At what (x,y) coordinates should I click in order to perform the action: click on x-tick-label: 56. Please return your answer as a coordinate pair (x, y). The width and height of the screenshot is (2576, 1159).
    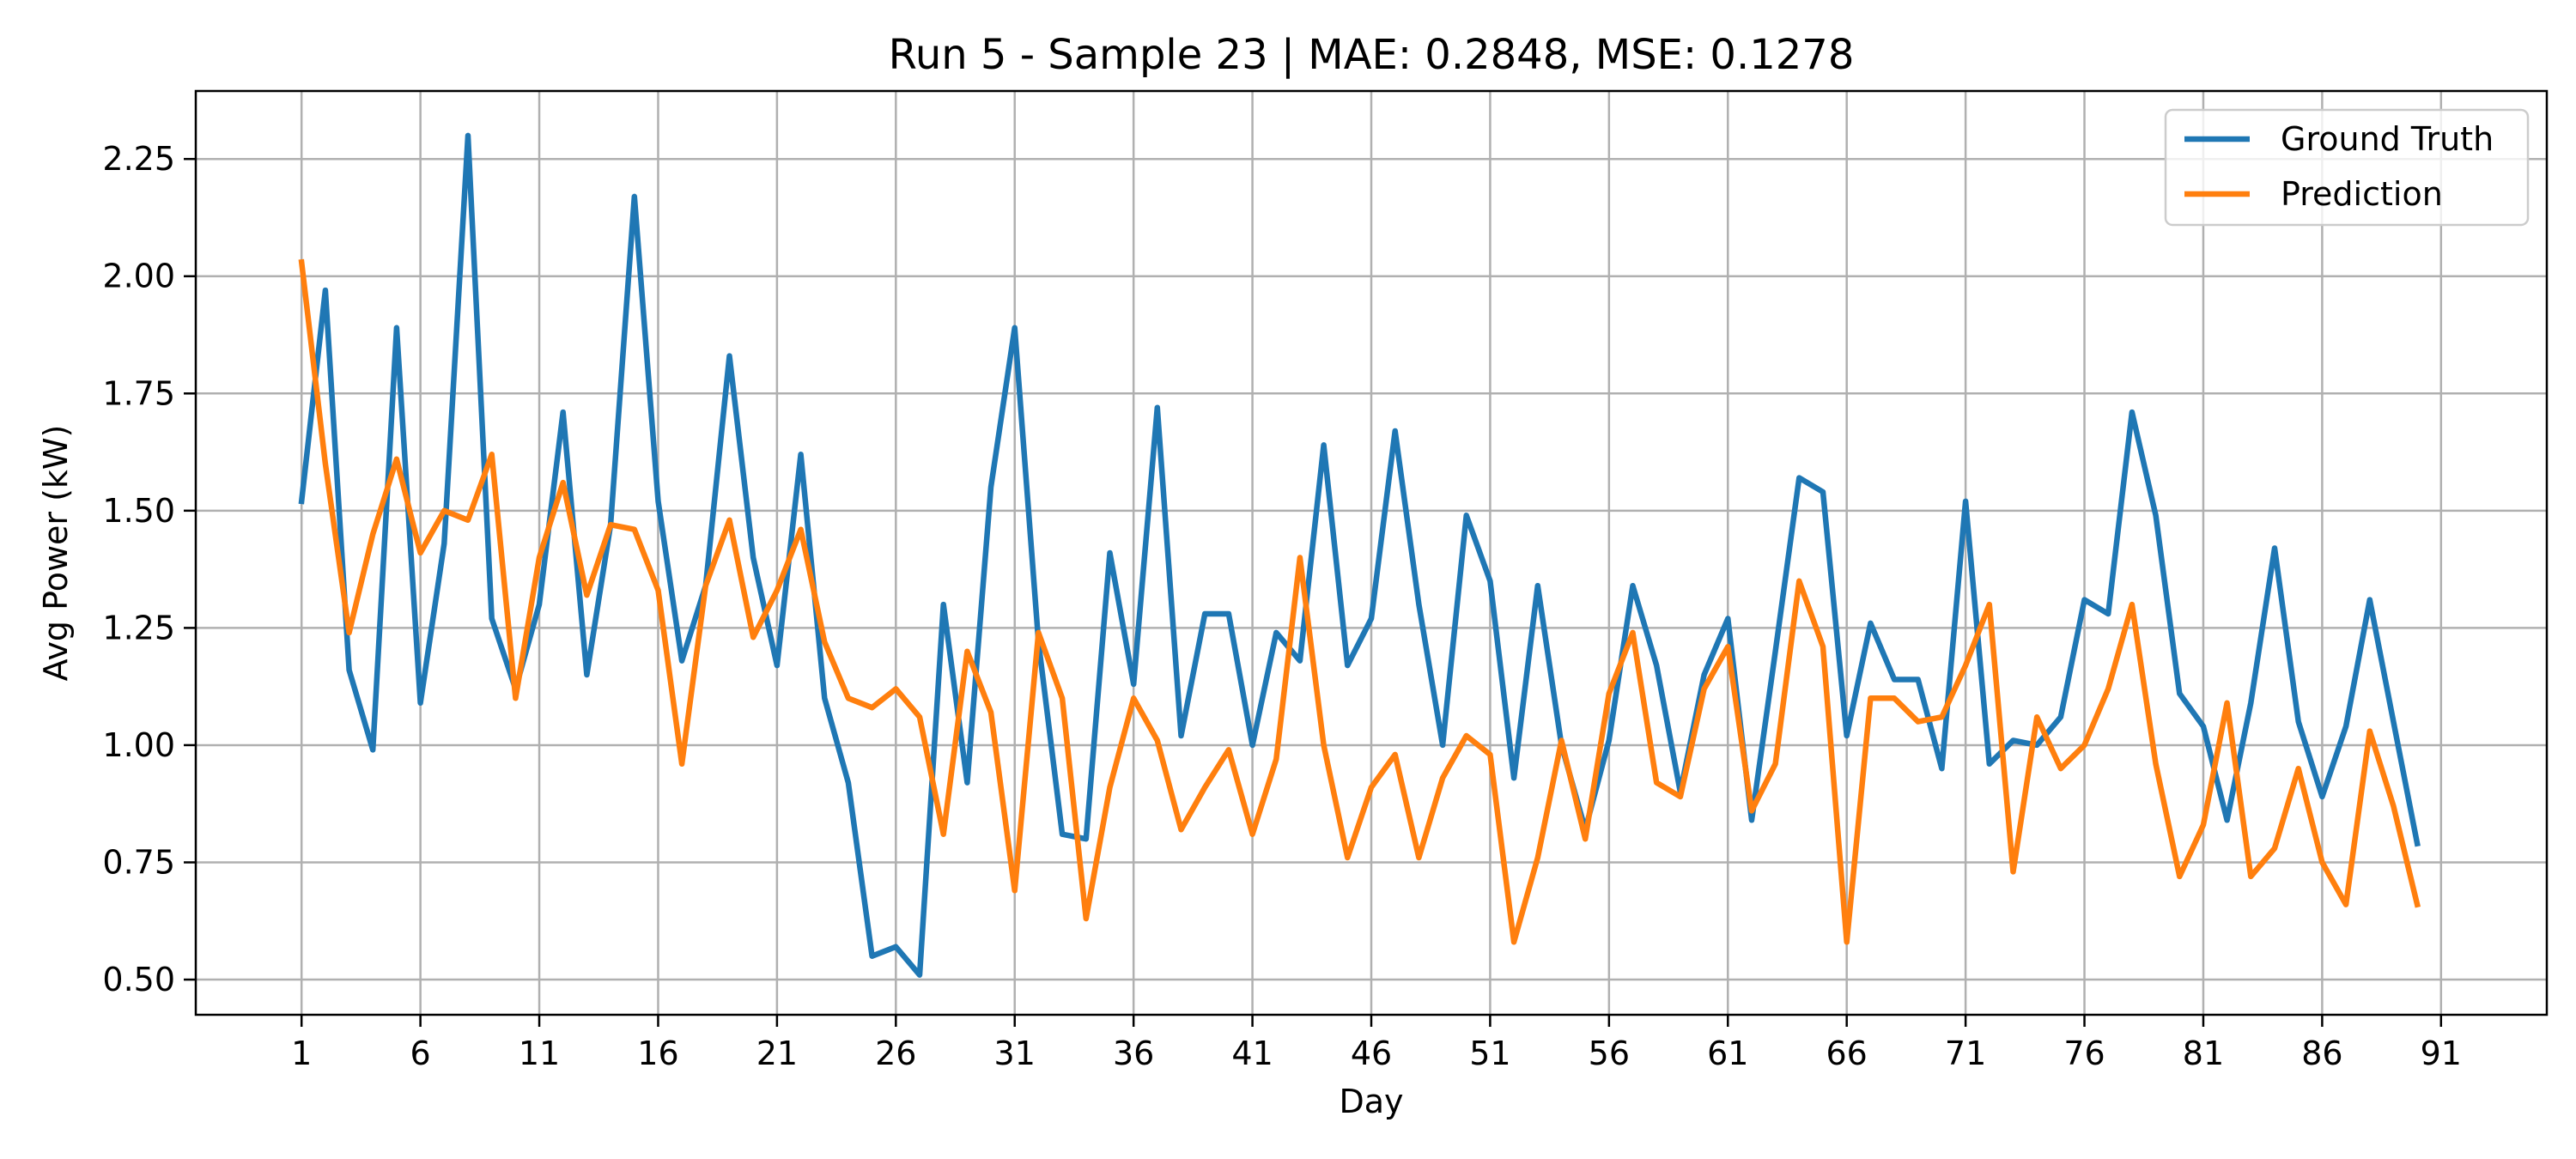
    Looking at the image, I should click on (1609, 1053).